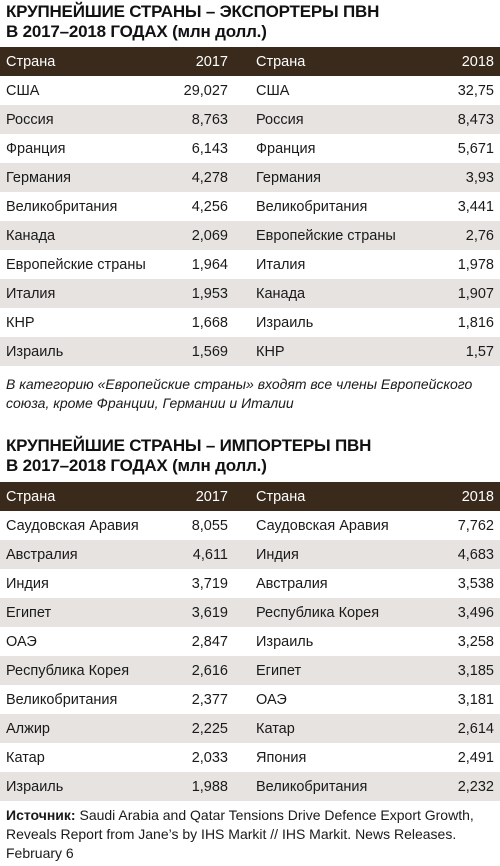 Image resolution: width=500 pixels, height=866 pixels. What do you see at coordinates (475, 670) in the screenshot?
I see `value-2018-cell: 3,185` at bounding box center [475, 670].